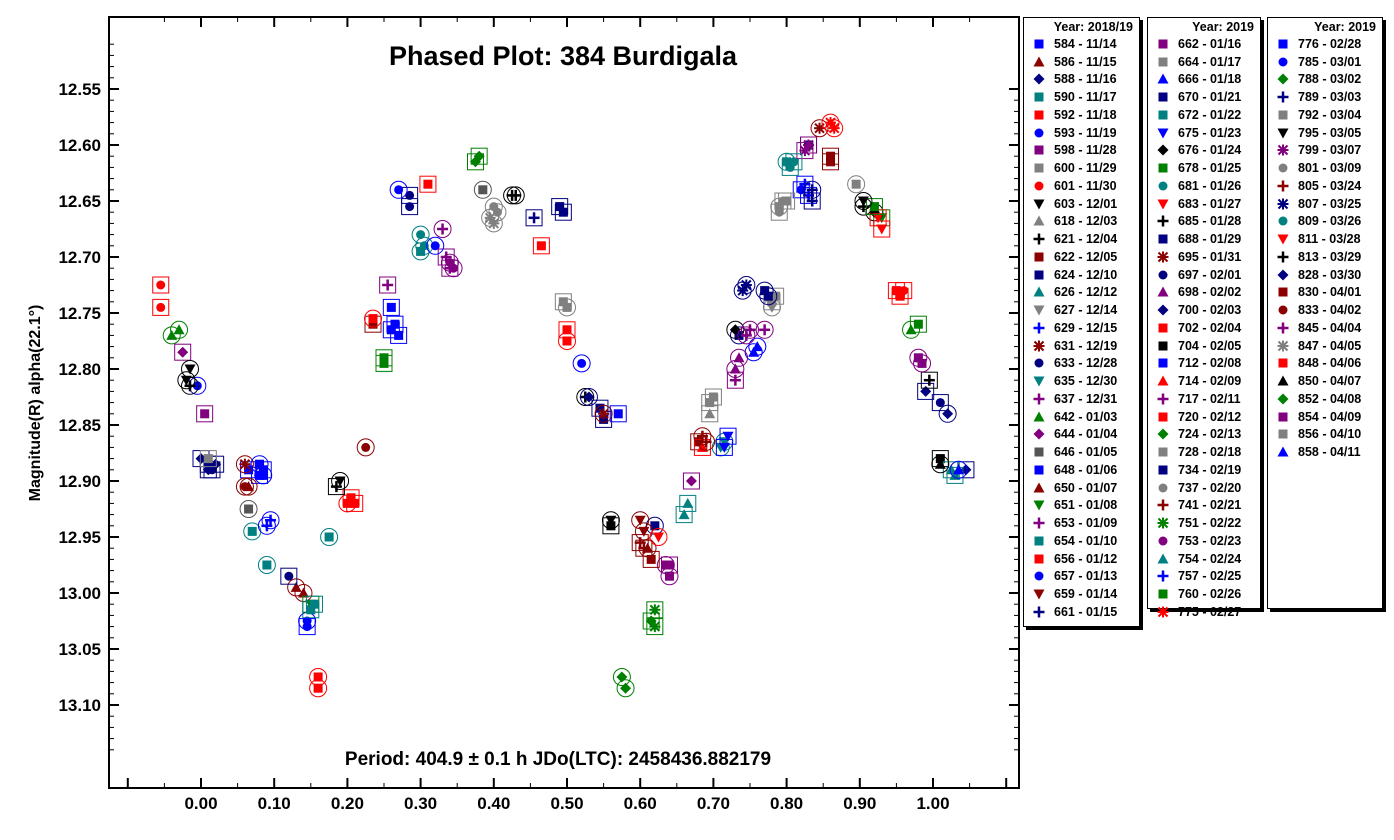 Image resolution: width=1394 pixels, height=840 pixels. Describe the element at coordinates (1204, 204) in the screenshot. I see `legend-item: 683 - 01/27` at that location.